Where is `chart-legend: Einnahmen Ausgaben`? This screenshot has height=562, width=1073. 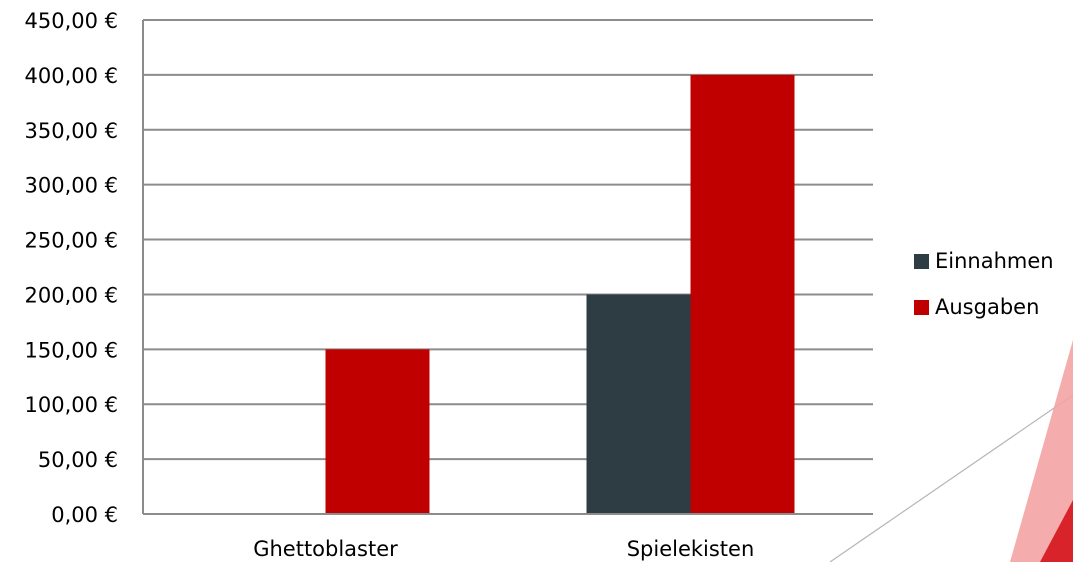 chart-legend: Einnahmen Ausgaben is located at coordinates (984, 293).